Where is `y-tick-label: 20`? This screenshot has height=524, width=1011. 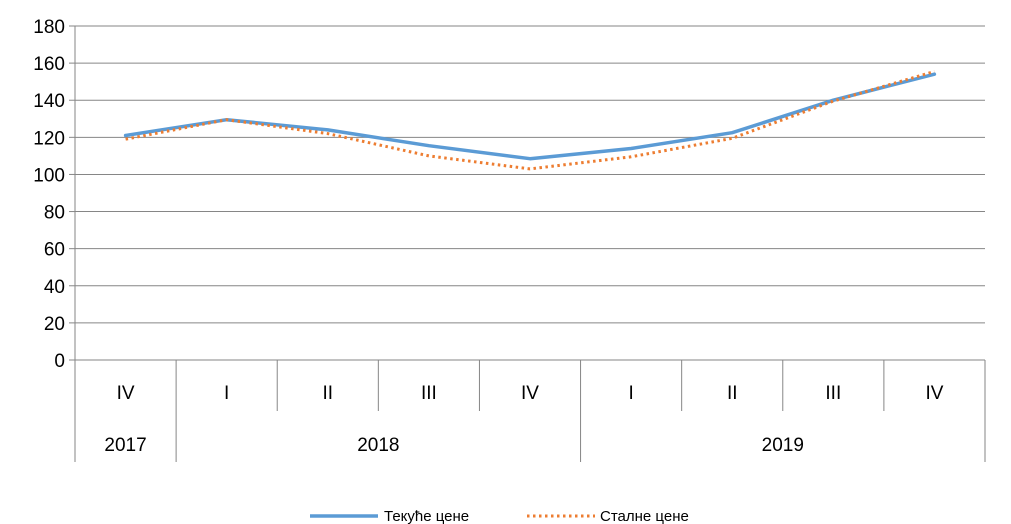
y-tick-label: 20 is located at coordinates (54, 324).